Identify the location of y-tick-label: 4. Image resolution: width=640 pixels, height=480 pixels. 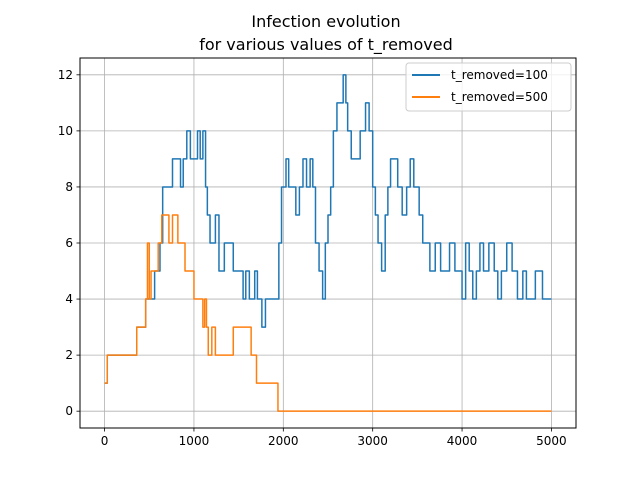
(69, 299).